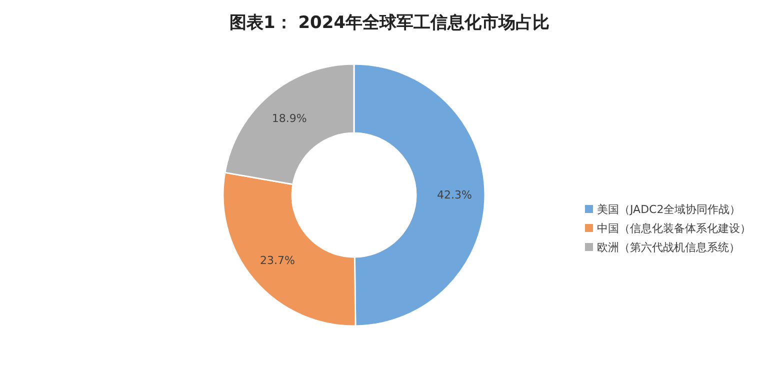 Image resolution: width=779 pixels, height=365 pixels. What do you see at coordinates (674, 228) in the screenshot?
I see `legend-label: 中国（信息化装备体系化建设）` at bounding box center [674, 228].